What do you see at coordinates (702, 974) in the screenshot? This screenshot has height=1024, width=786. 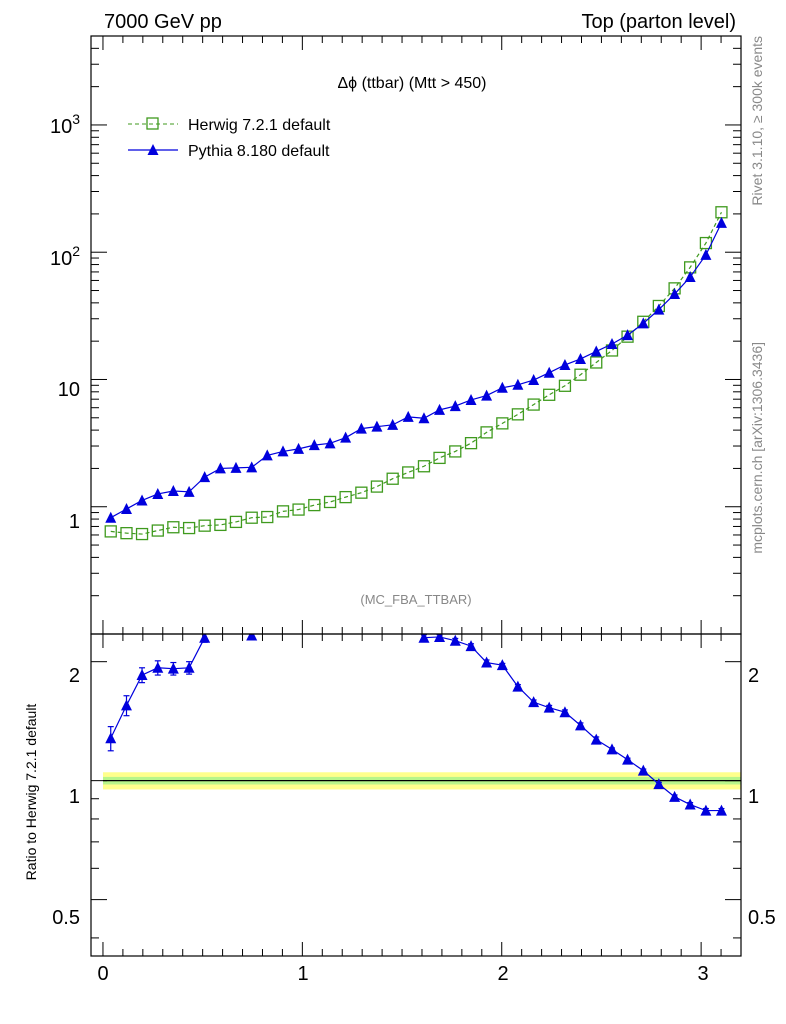 I see `x-tick-label-3: 3` at bounding box center [702, 974].